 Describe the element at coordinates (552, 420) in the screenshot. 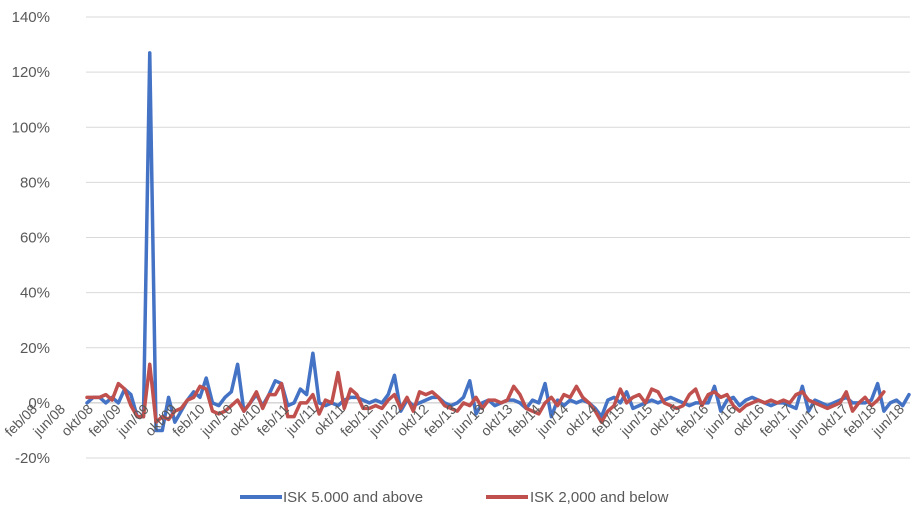

I see `x-tick-label: jun/14` at that location.